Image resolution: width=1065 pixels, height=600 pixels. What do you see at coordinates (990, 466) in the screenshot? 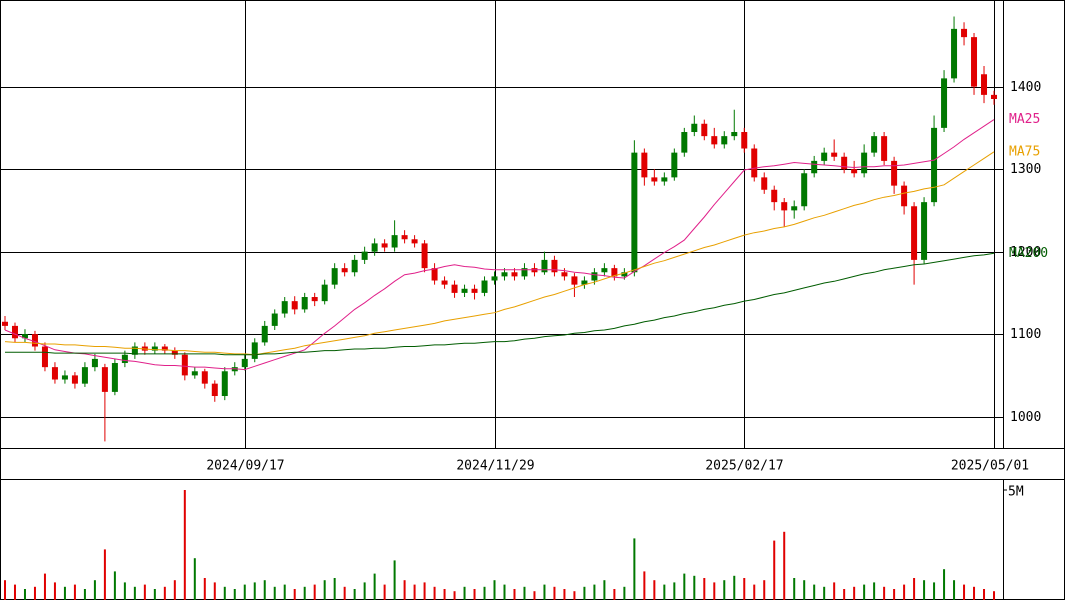
I see `x-tick-label: 2025/05/01` at bounding box center [990, 466].